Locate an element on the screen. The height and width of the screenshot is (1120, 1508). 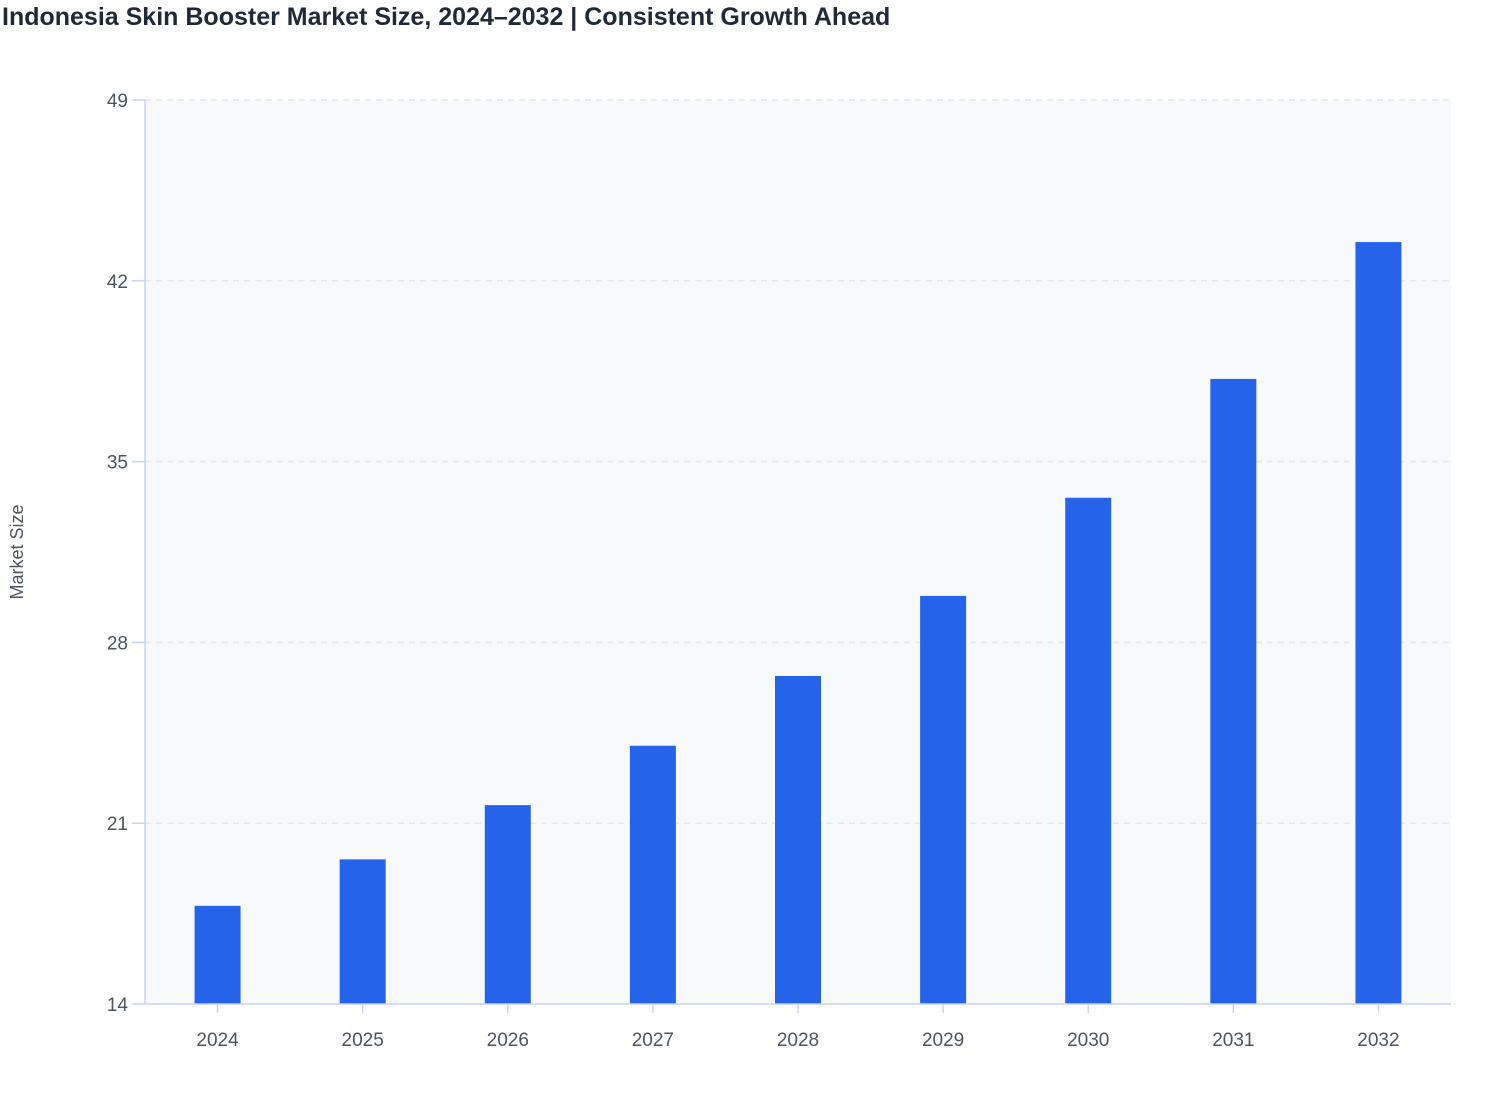
y-tick-label: 28 is located at coordinates (117, 643).